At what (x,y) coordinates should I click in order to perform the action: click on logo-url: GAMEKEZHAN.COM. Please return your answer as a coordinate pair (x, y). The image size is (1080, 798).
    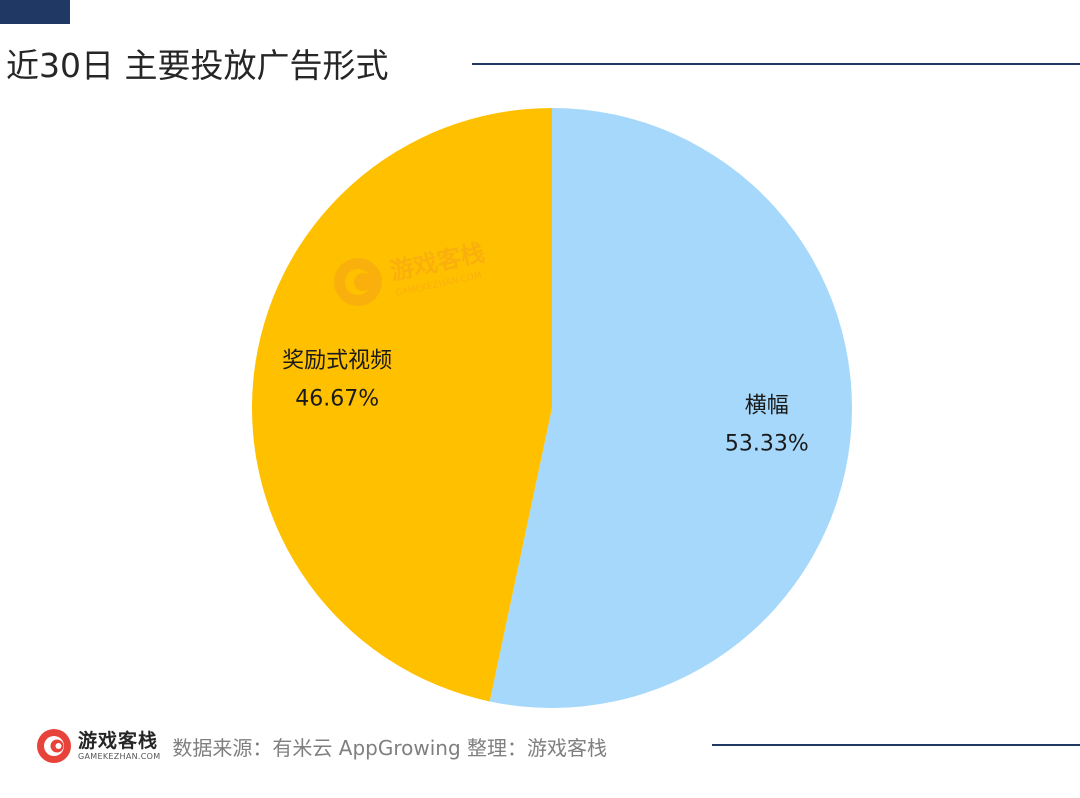
    Looking at the image, I should click on (119, 756).